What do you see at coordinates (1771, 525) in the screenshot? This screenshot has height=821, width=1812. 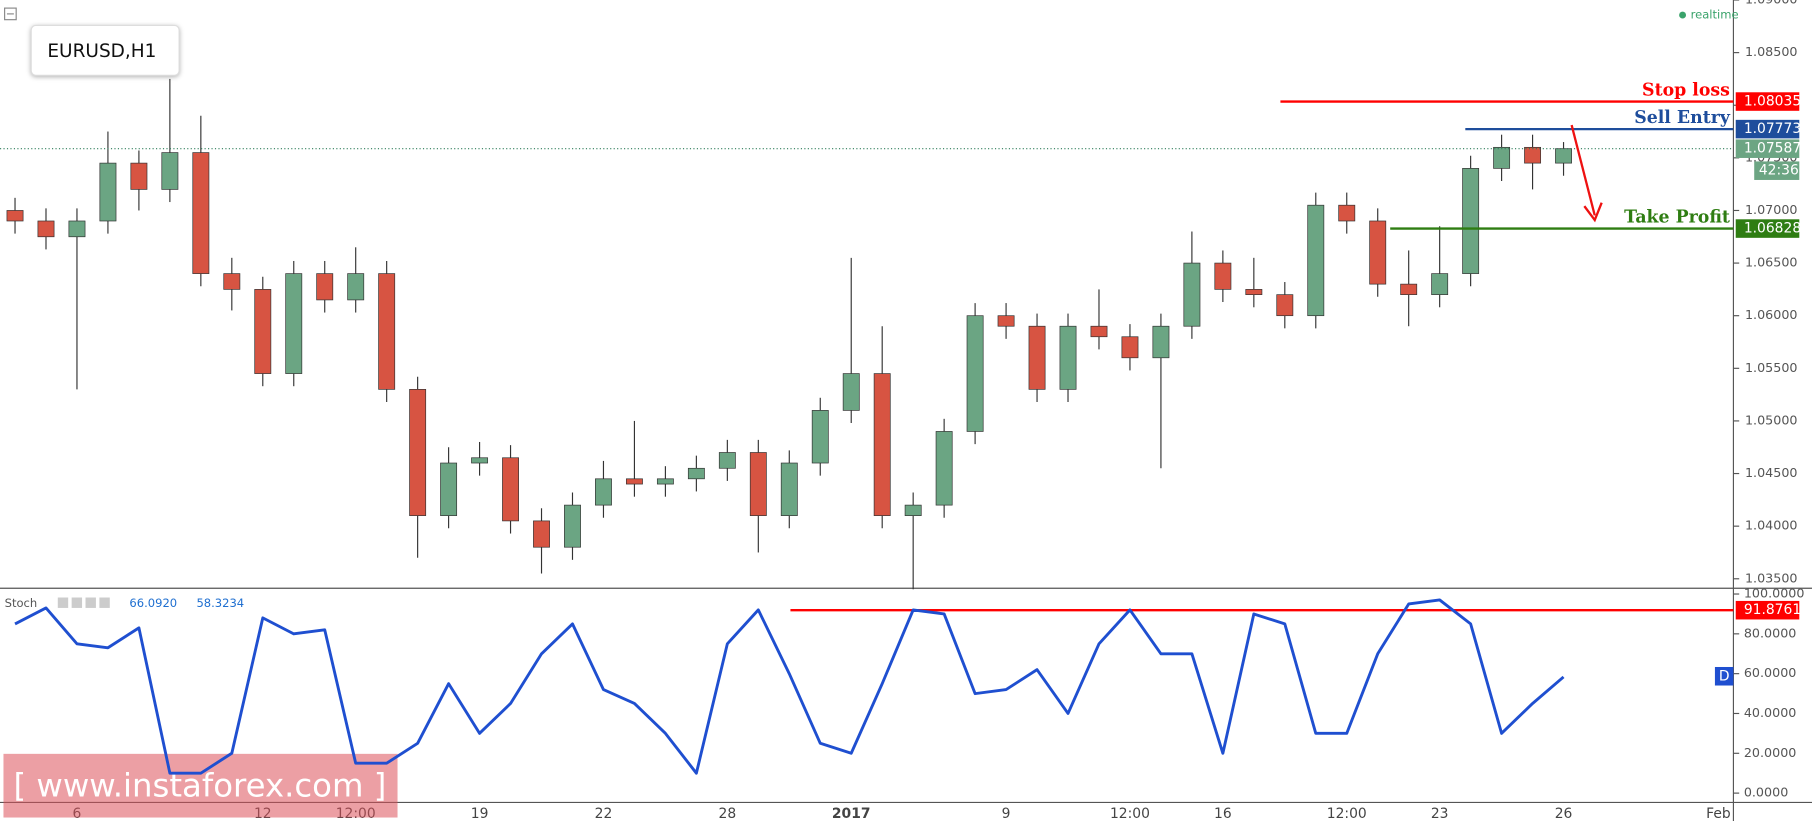 I see `y-tick-label: 1.04000` at bounding box center [1771, 525].